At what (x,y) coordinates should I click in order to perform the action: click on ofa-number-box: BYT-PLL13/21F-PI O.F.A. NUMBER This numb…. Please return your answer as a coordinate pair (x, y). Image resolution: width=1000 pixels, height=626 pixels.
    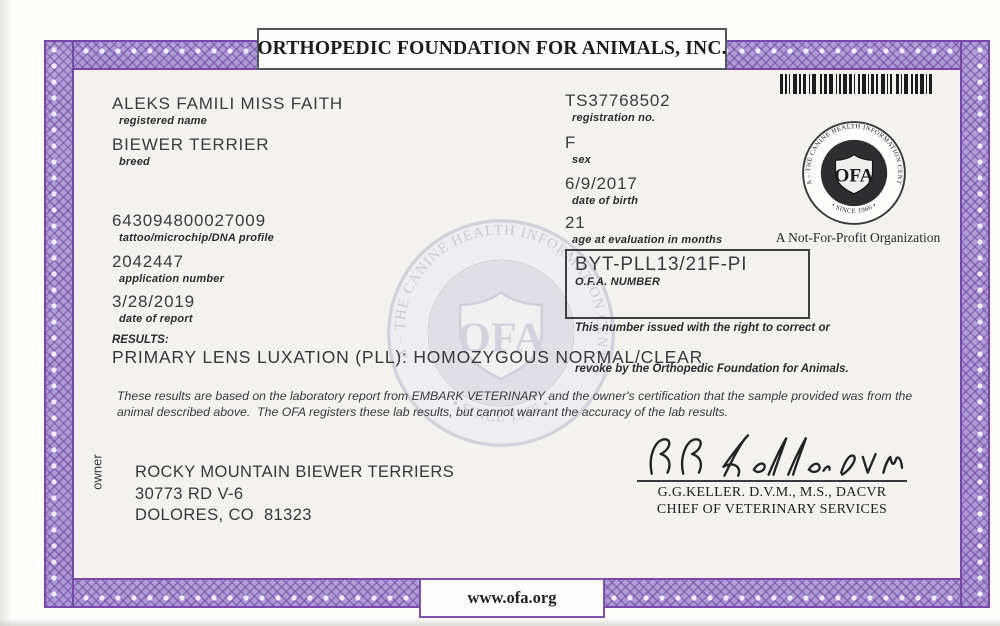
    Looking at the image, I should click on (707, 312).